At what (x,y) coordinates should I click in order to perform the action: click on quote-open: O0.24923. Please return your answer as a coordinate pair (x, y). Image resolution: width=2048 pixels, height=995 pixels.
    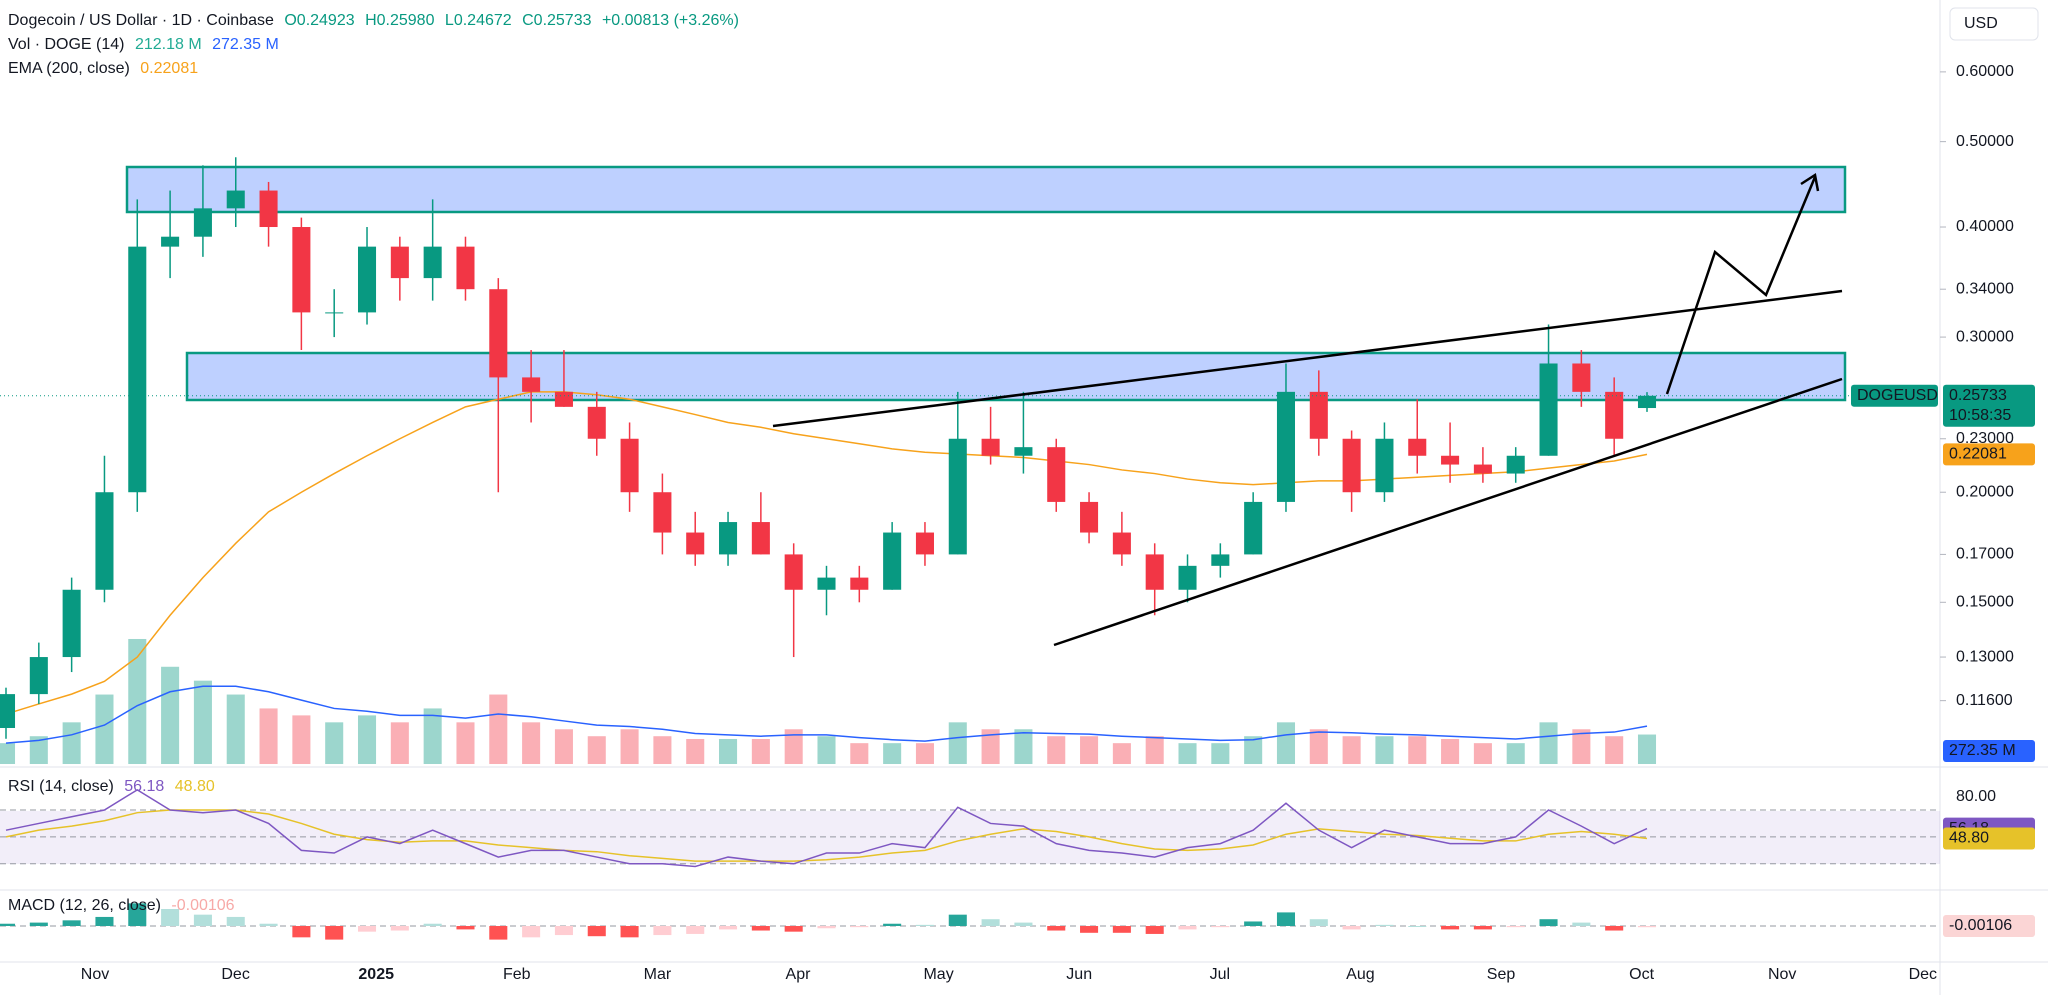
    Looking at the image, I should click on (319, 20).